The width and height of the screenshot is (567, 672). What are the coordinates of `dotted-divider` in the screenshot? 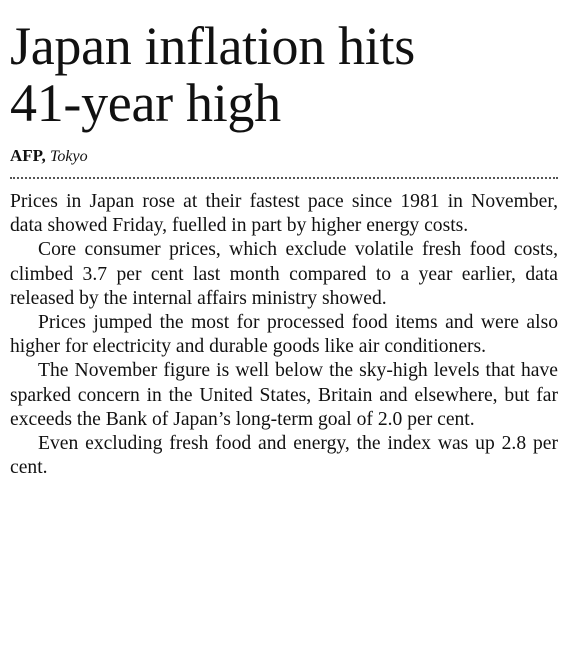 It's located at (284, 178).